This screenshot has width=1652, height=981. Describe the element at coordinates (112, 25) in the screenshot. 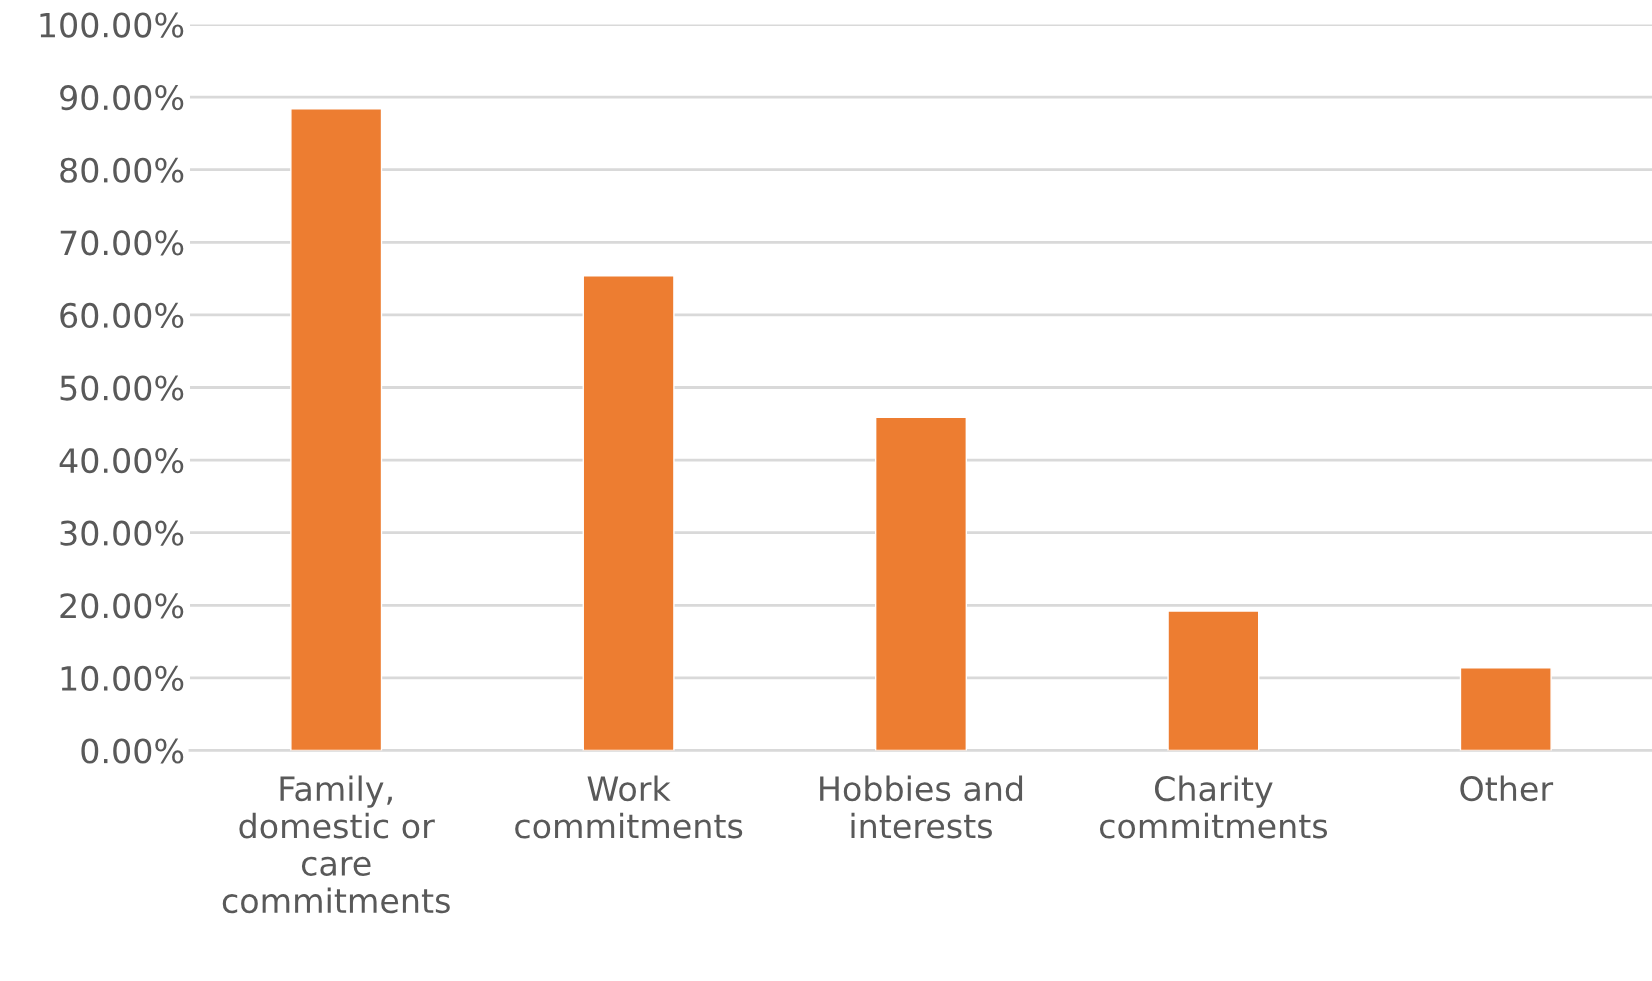

I see `y-tick-label: 100.00%` at that location.